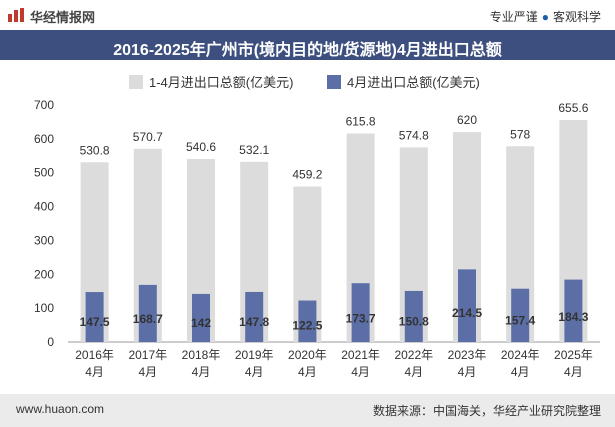  Describe the element at coordinates (520, 134) in the screenshot. I see `bar-total-label: 578` at that location.